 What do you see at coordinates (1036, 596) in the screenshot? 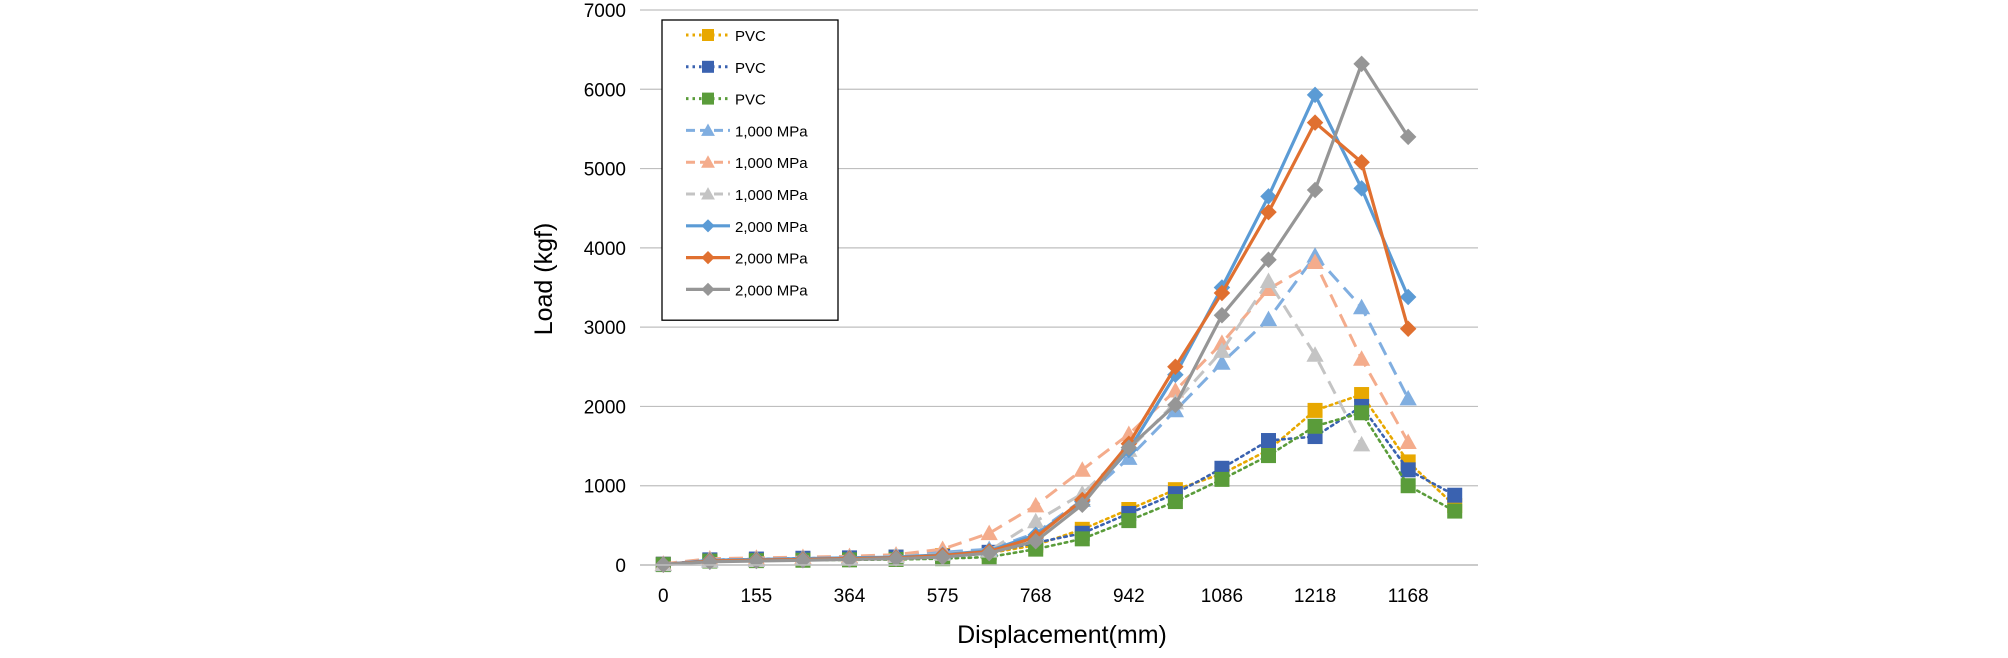
I see `x-tick-label: 768` at bounding box center [1036, 596].